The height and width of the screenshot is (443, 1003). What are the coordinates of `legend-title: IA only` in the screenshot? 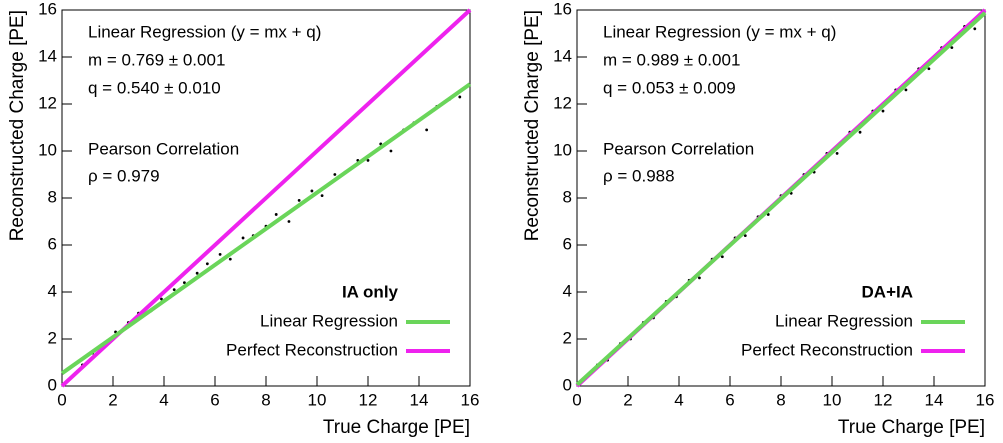 It's located at (370, 291).